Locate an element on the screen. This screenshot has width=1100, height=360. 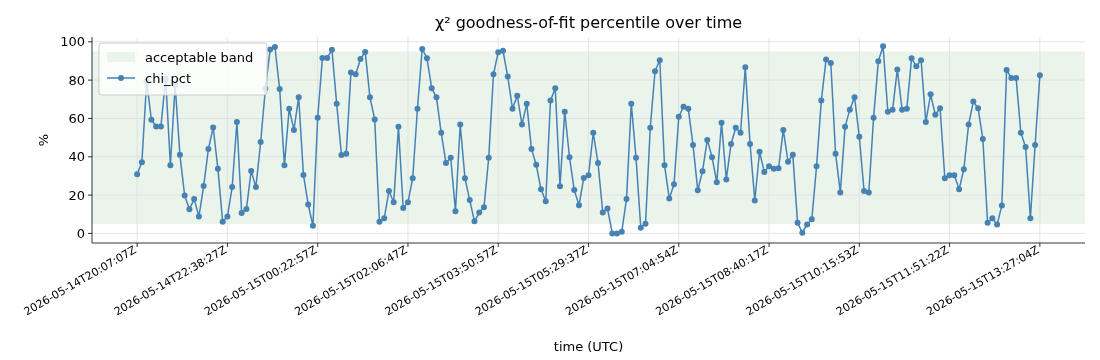
y-tick-label: 20 is located at coordinates (76, 195).